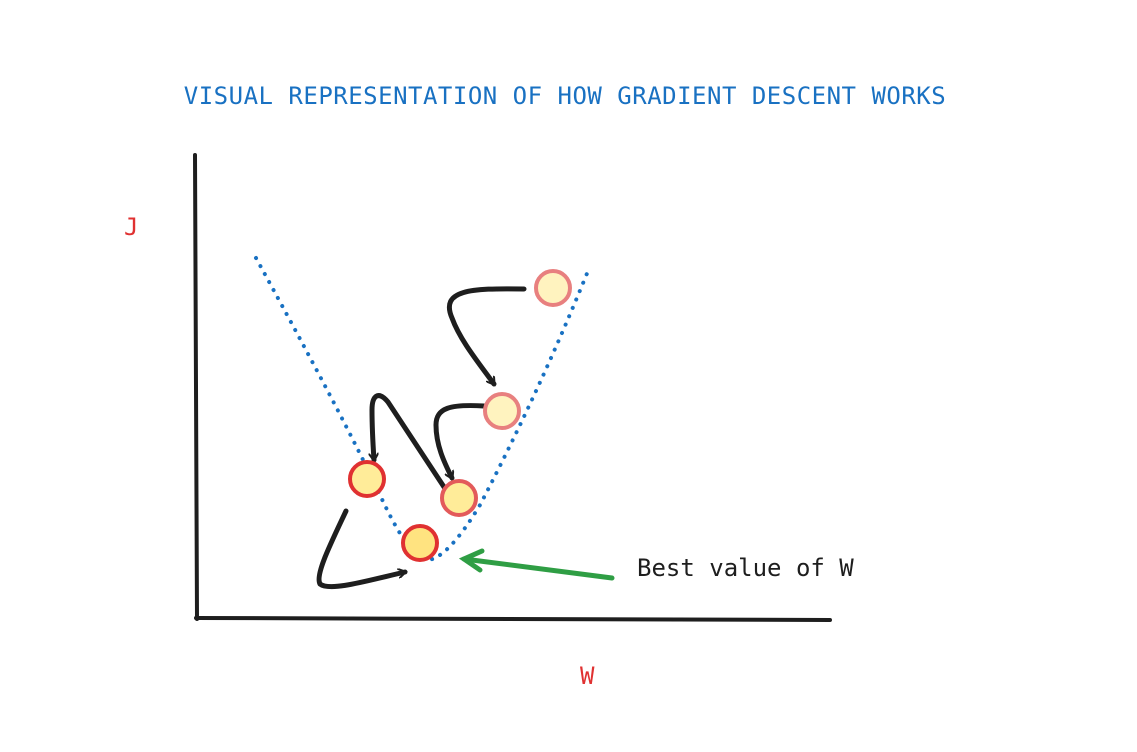 The width and height of the screenshot is (1137, 752). What do you see at coordinates (131, 227) in the screenshot?
I see `y-axis-label: J` at bounding box center [131, 227].